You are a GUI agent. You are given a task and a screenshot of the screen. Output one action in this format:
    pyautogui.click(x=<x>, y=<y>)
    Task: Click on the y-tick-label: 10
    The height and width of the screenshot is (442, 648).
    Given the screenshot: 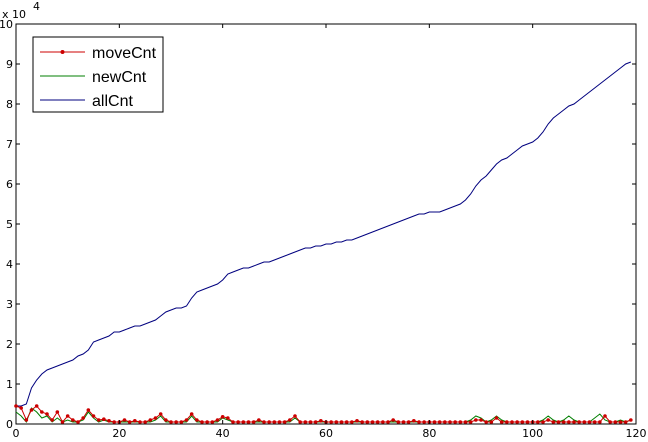 What is the action you would take?
    pyautogui.click(x=6, y=24)
    